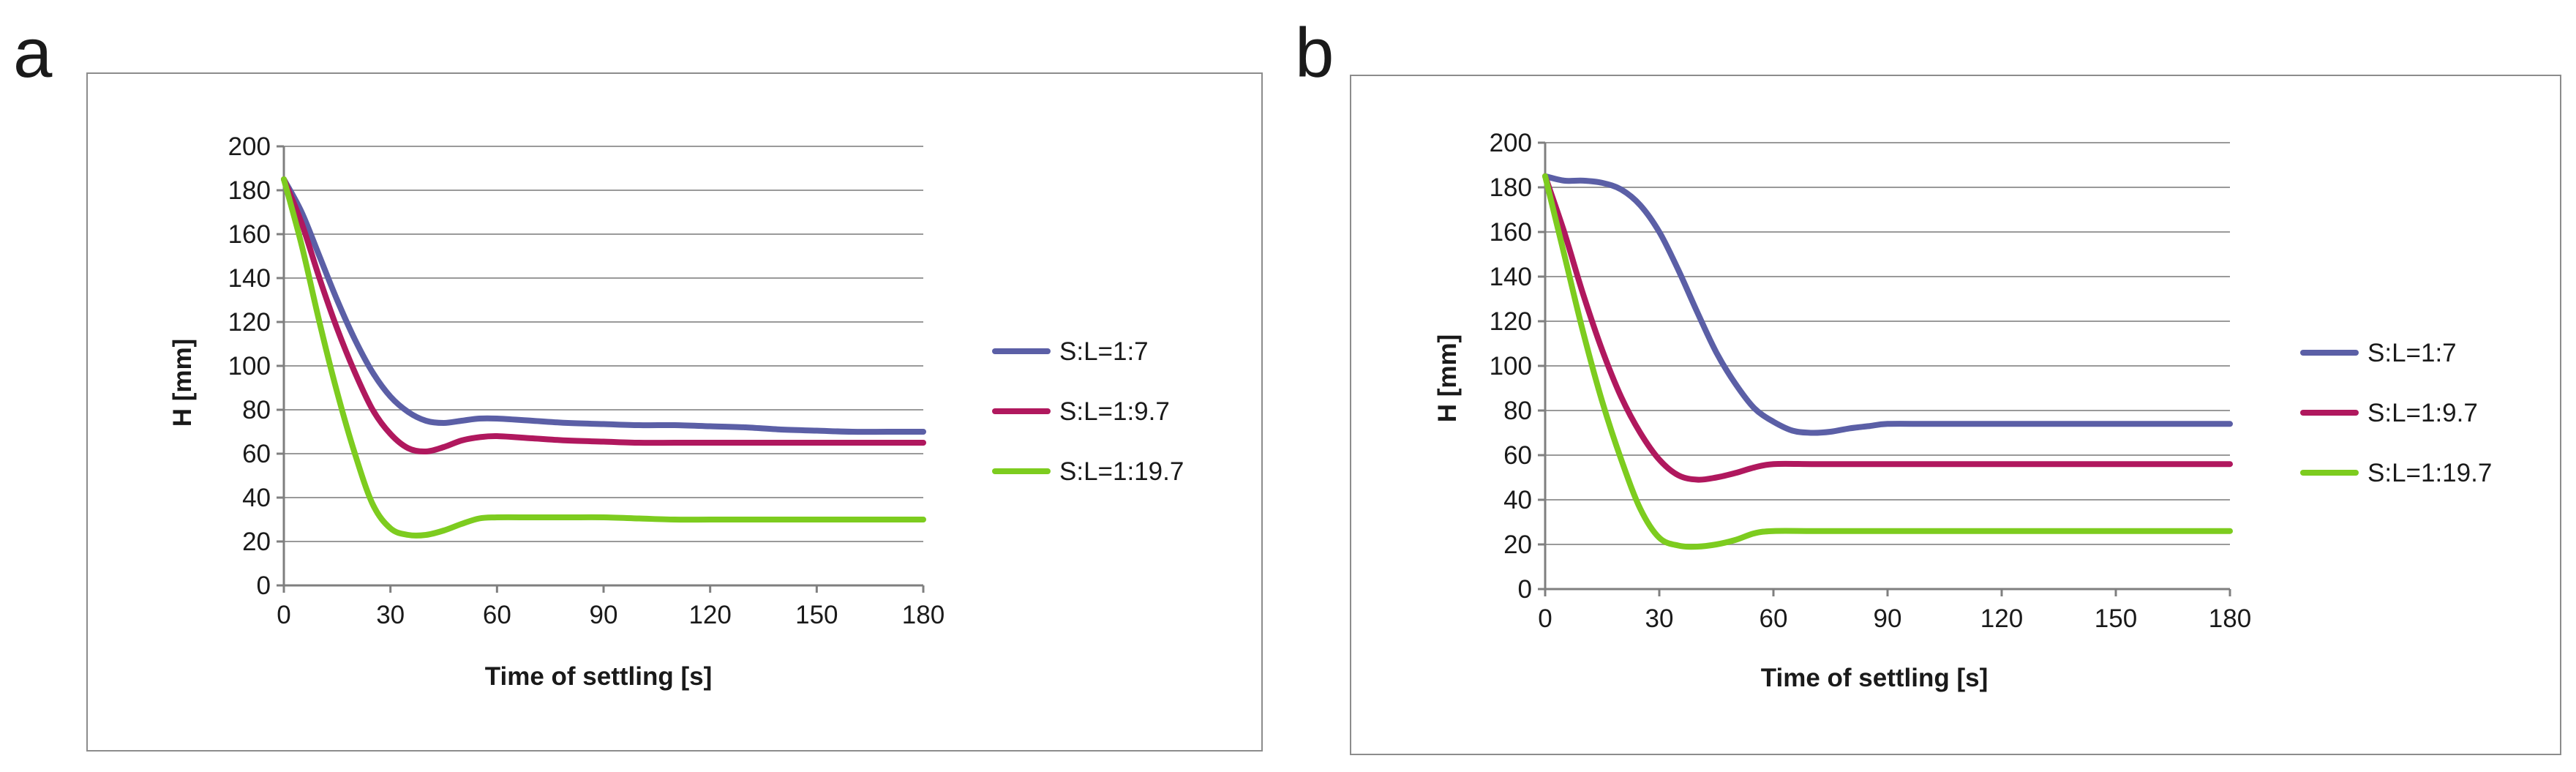 The width and height of the screenshot is (2576, 772). I want to click on panel-a-axes, so click(601, 369).